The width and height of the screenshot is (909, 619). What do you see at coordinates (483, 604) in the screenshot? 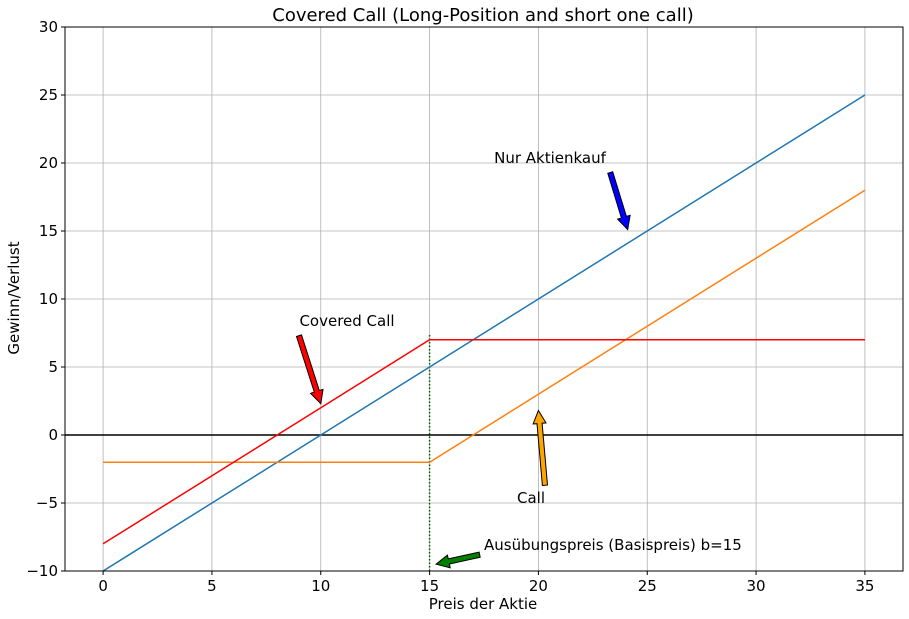
I see `x-axis-label: Preis der Aktie` at bounding box center [483, 604].